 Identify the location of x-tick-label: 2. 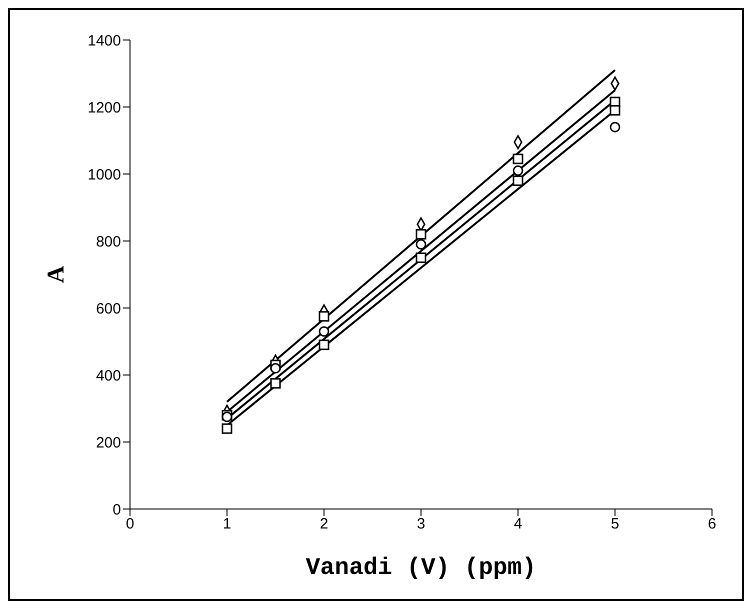
(324, 524).